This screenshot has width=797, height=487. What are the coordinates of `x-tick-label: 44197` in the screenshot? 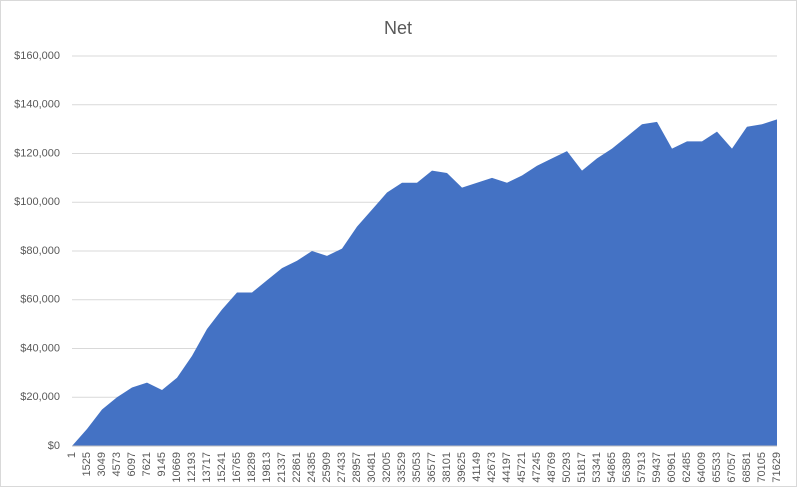 It's located at (507, 467).